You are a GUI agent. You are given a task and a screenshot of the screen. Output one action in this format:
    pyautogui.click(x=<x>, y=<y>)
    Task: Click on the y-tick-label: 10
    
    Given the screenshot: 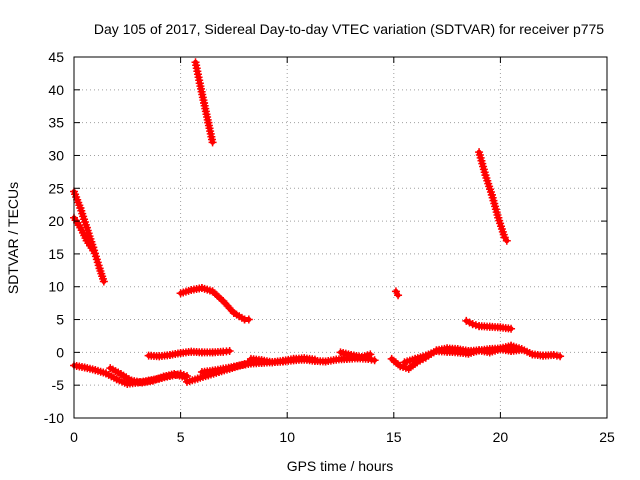 What is the action you would take?
    pyautogui.click(x=56, y=287)
    